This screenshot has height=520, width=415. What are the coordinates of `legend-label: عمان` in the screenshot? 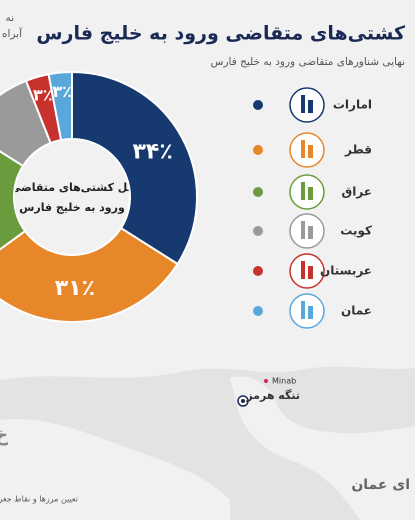 It's located at (356, 311).